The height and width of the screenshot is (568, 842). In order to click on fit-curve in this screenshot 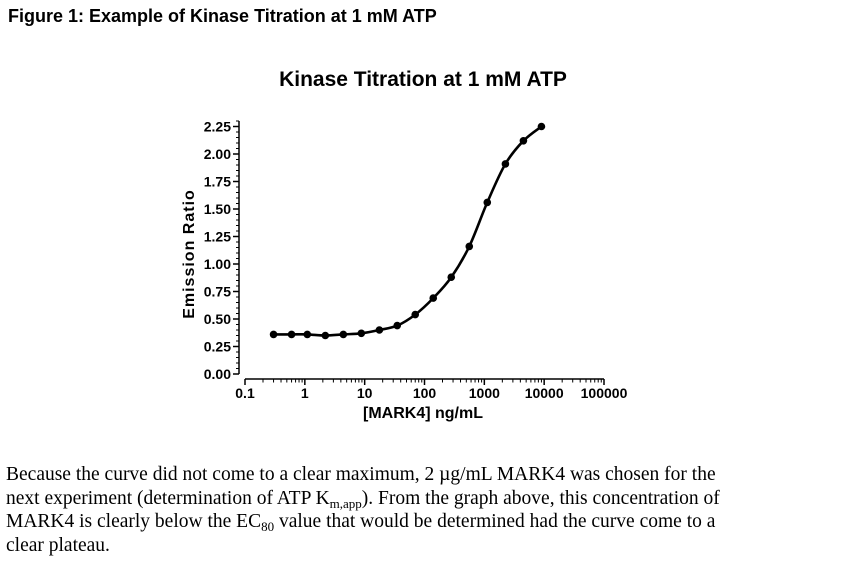, I will do `click(408, 231)`.